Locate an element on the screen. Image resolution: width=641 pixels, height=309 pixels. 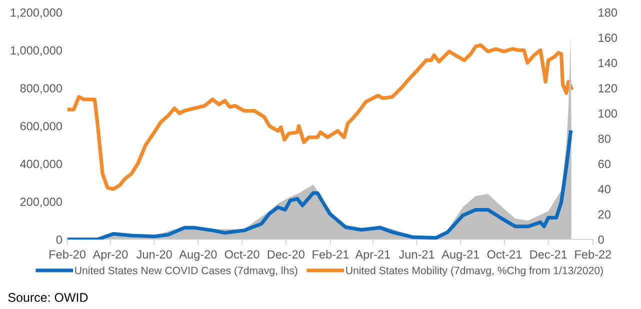
x-tick-label: Apr-21 is located at coordinates (372, 255).